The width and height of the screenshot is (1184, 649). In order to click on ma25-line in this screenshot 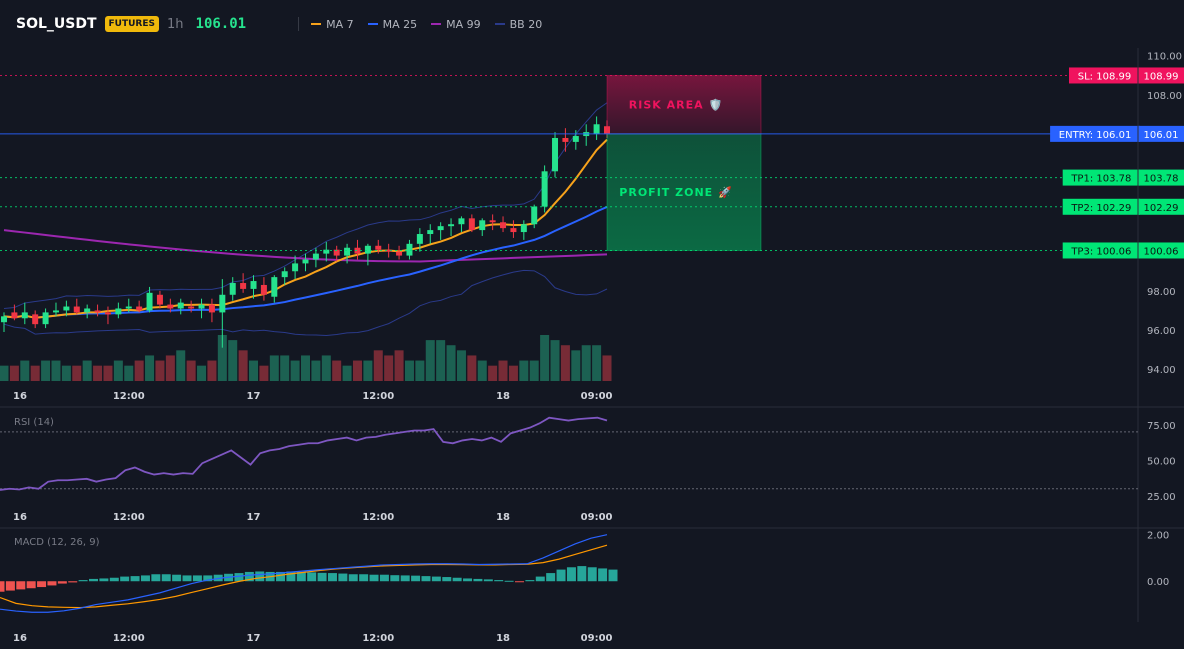, I will do `click(305, 262)`.